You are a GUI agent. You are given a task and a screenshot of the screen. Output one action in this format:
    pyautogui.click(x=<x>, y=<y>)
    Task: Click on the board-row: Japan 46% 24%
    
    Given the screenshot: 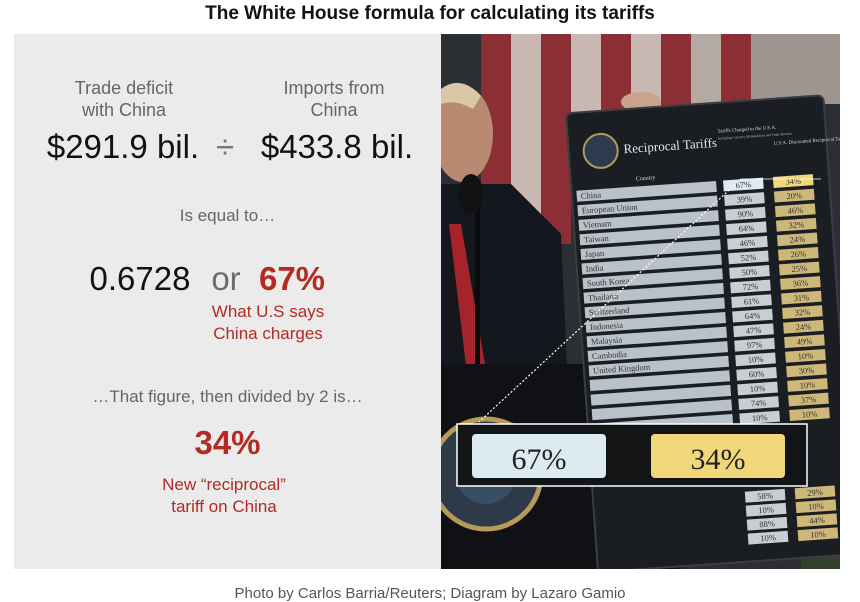 What is the action you would take?
    pyautogui.click(x=699, y=246)
    